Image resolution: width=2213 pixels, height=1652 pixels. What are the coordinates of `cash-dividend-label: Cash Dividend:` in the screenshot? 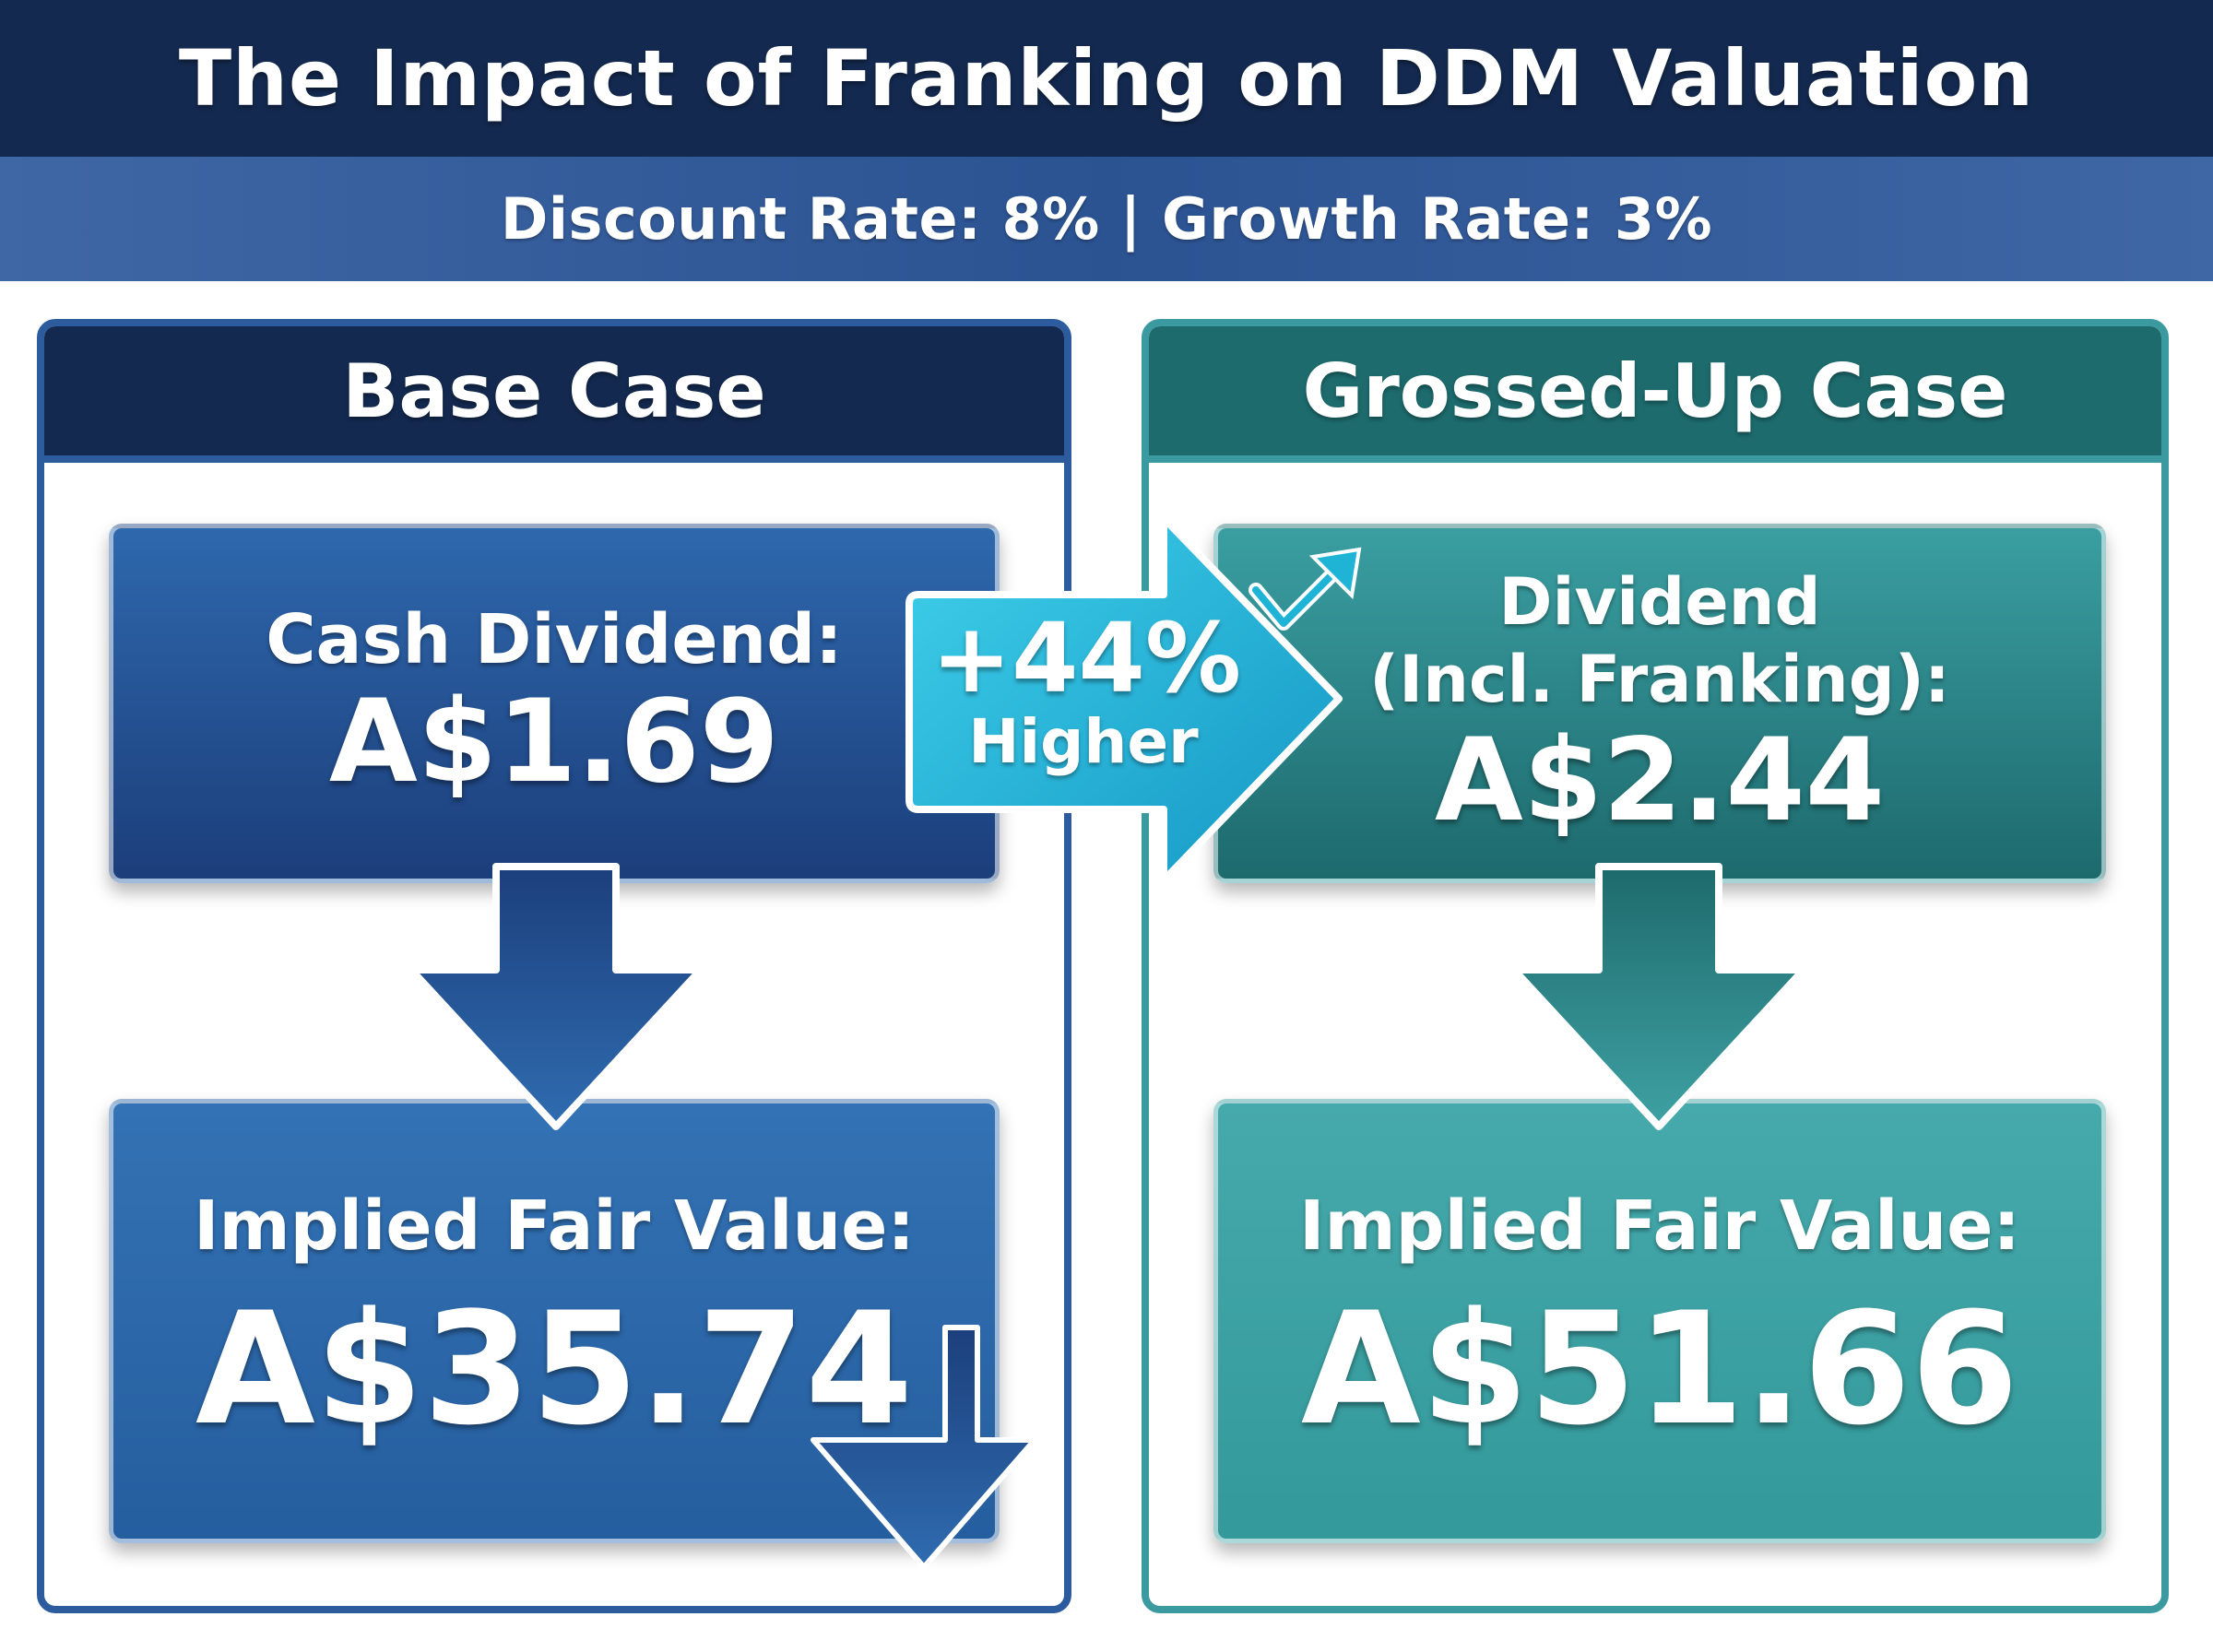 It's located at (554, 640).